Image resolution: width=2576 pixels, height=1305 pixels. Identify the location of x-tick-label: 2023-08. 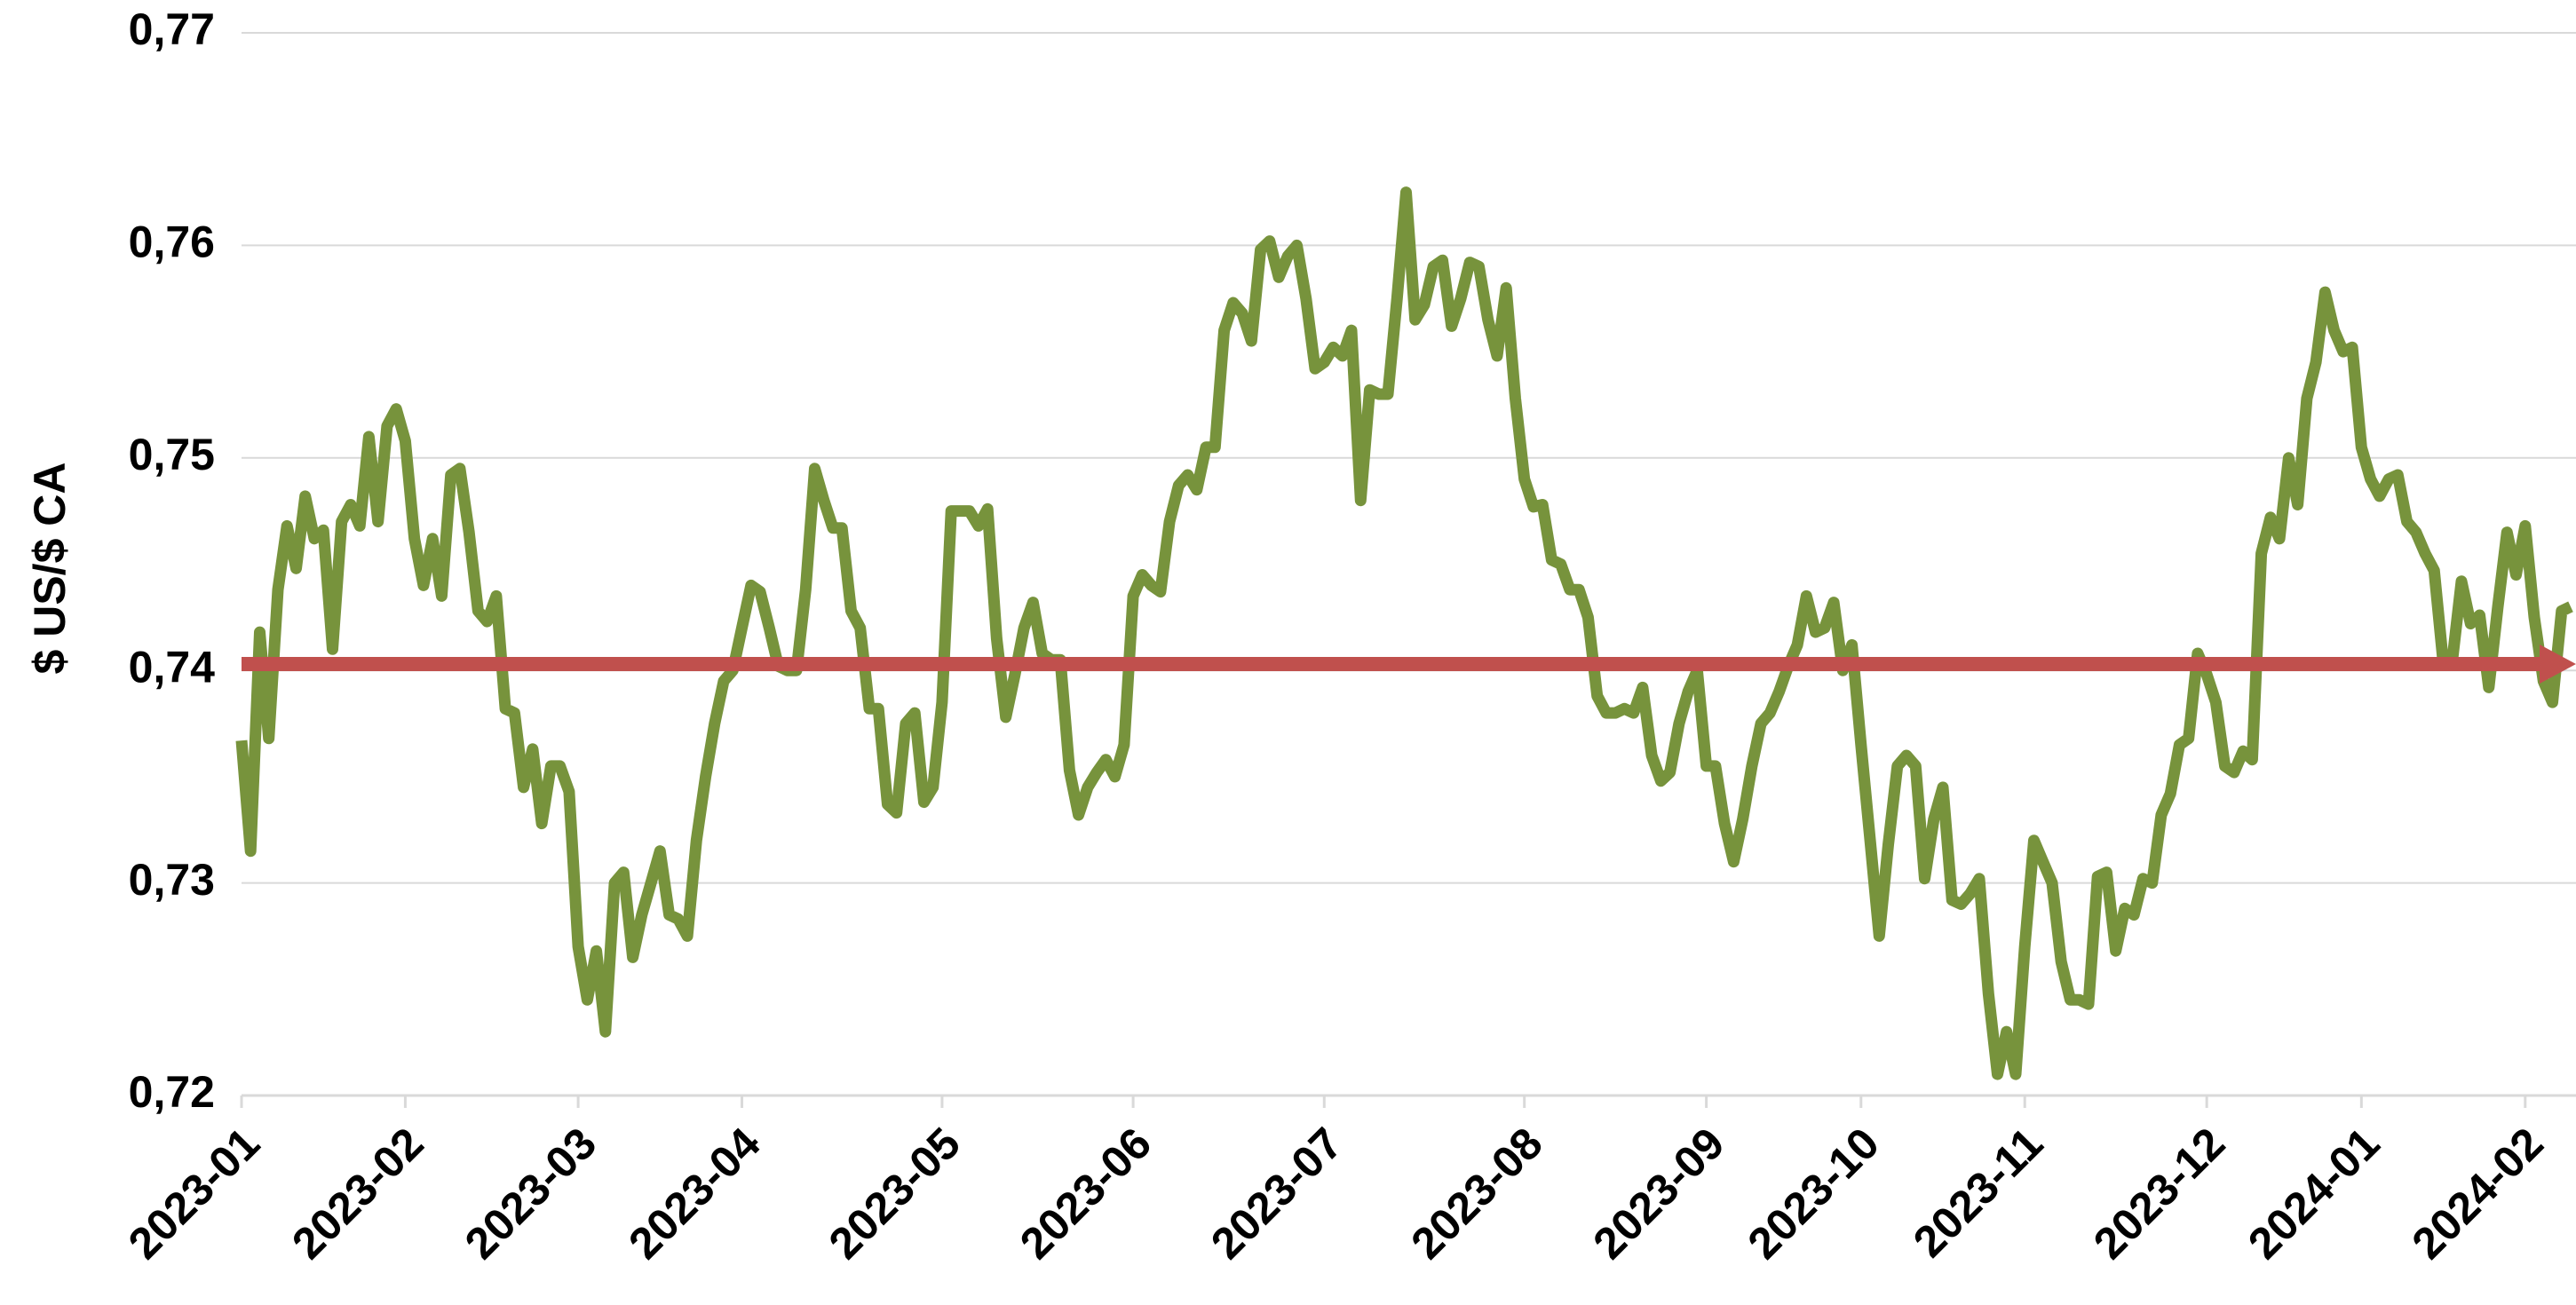
(1476, 1194).